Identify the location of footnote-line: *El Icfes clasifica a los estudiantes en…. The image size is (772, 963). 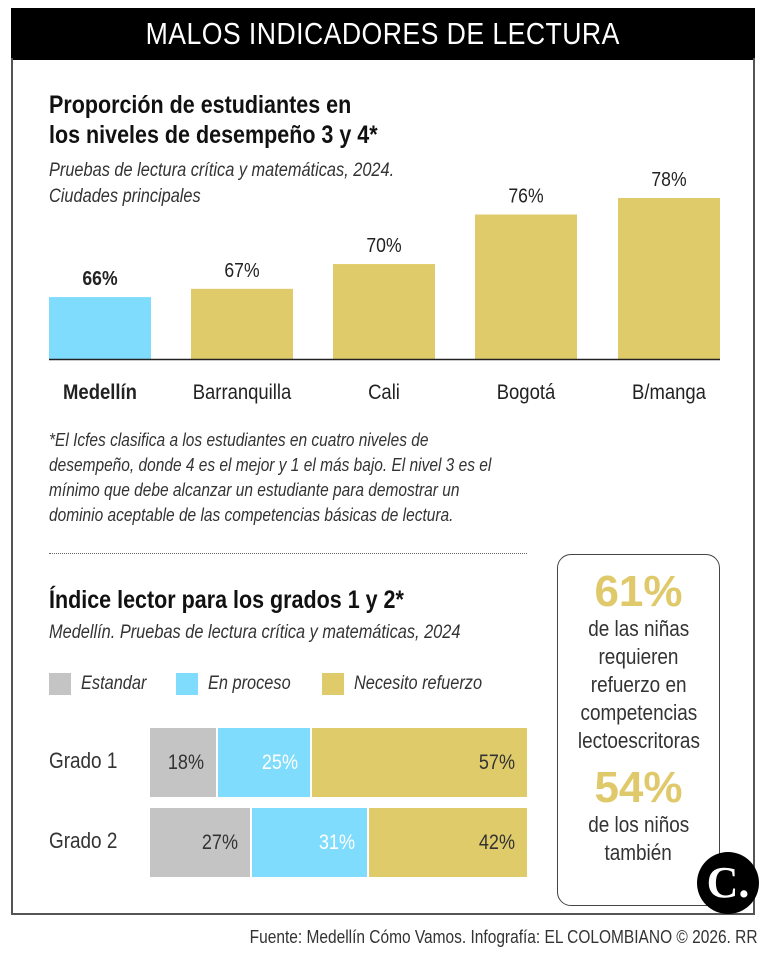
(239, 440).